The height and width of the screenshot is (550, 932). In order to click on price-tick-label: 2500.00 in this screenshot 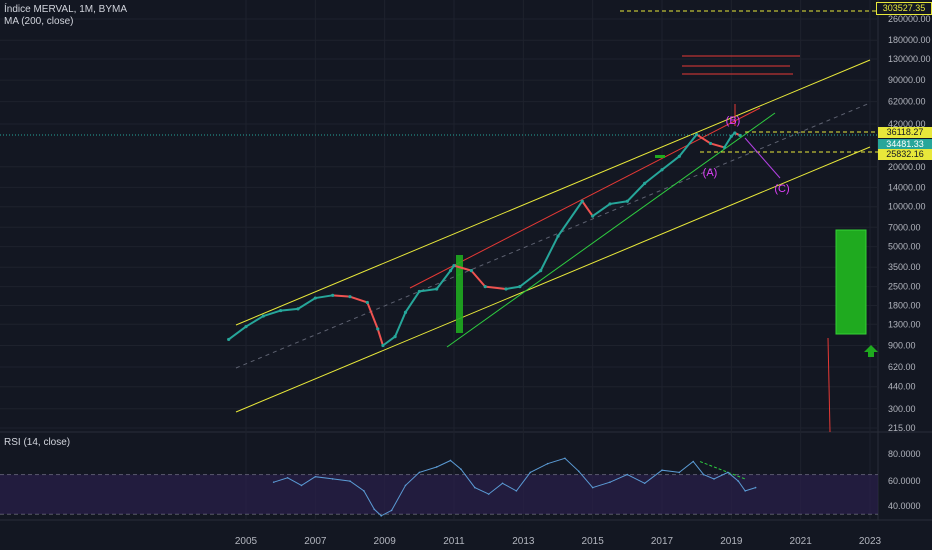, I will do `click(904, 287)`.